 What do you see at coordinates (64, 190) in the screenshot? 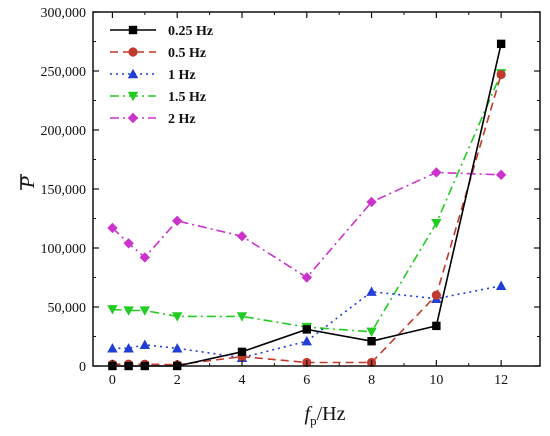
I see `y-tick-label-3: 150,000` at bounding box center [64, 190].